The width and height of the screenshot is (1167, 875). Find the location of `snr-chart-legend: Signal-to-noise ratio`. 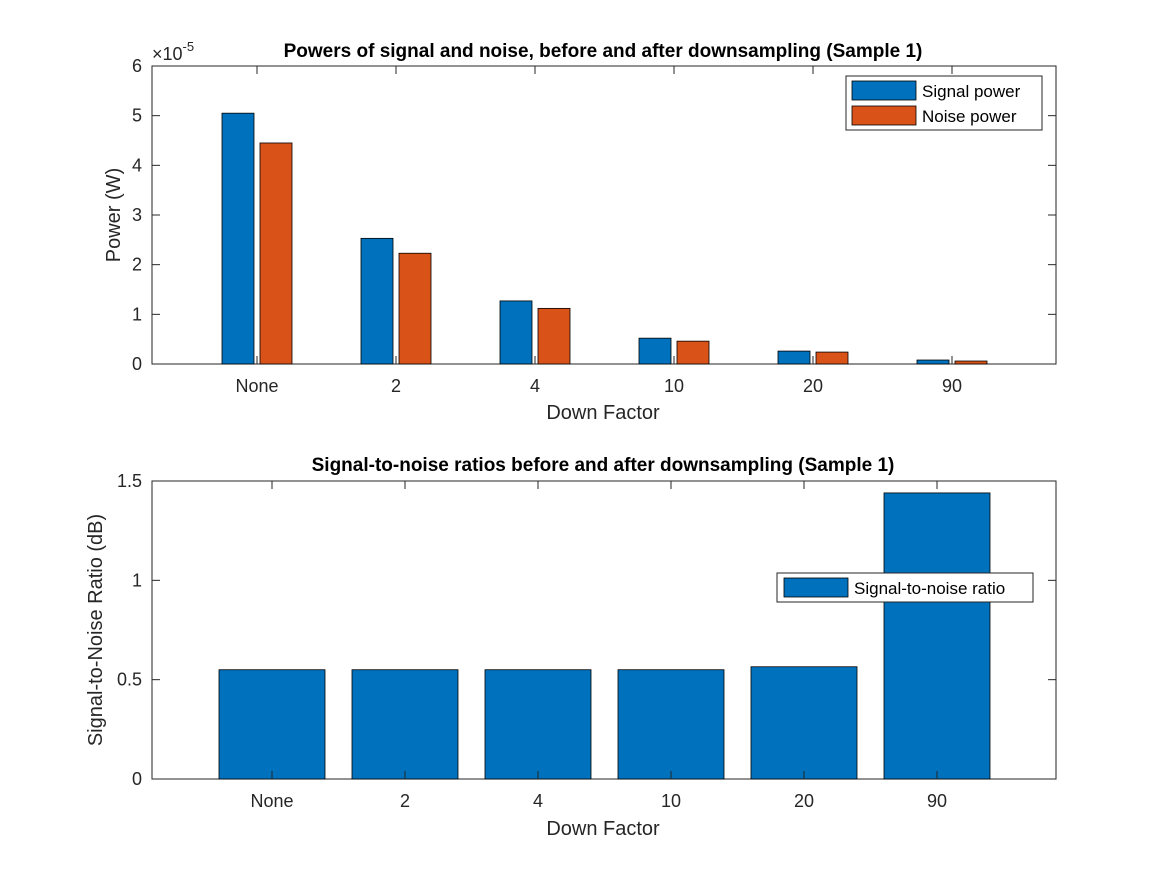

snr-chart-legend: Signal-to-noise ratio is located at coordinates (905, 587).